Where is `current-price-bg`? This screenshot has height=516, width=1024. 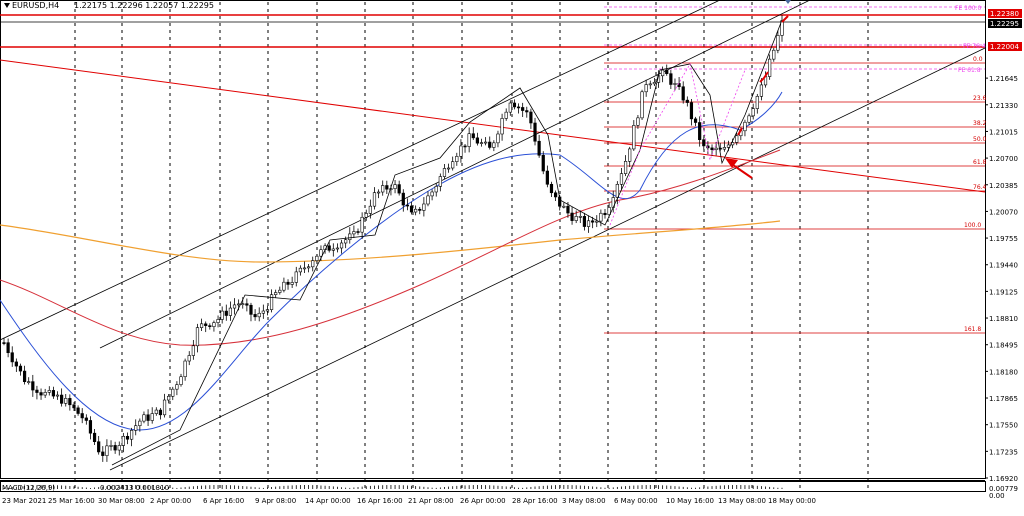
current-price-bg is located at coordinates (1005, 23).